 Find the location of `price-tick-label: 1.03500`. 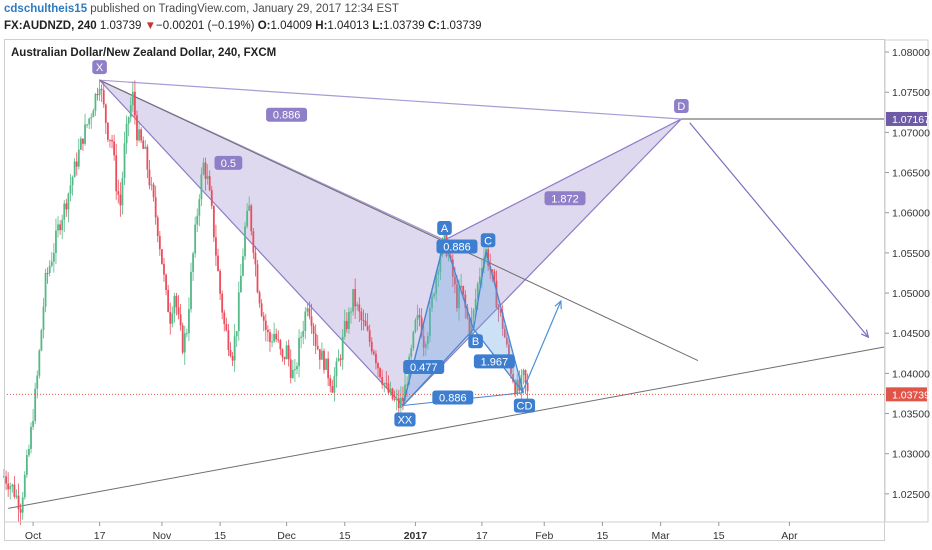

price-tick-label: 1.03500 is located at coordinates (911, 415).